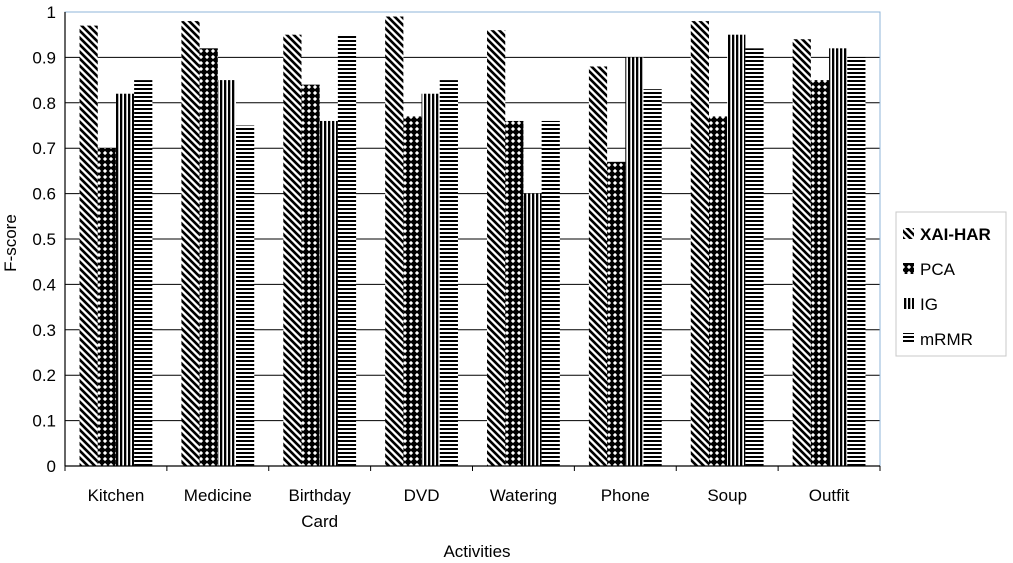 This screenshot has height=563, width=1013. Describe the element at coordinates (938, 269) in the screenshot. I see `legend-label-pca: PCA` at that location.